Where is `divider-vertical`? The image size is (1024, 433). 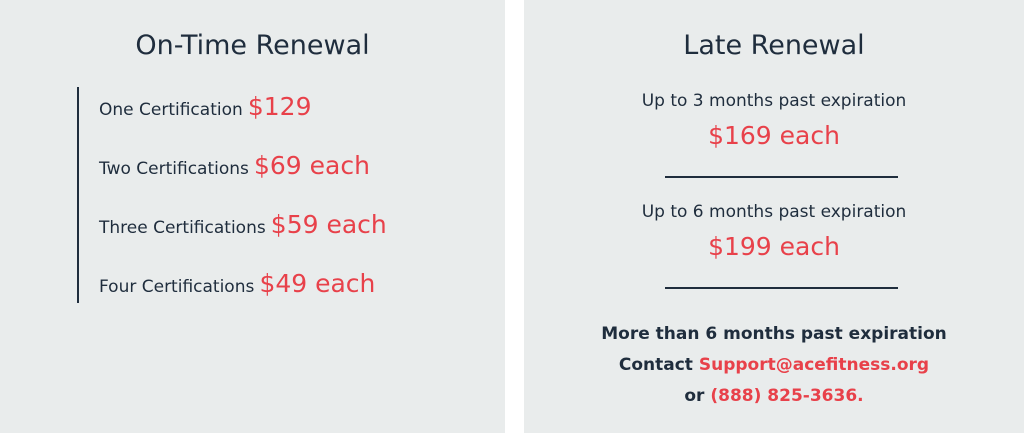 divider-vertical is located at coordinates (78, 195).